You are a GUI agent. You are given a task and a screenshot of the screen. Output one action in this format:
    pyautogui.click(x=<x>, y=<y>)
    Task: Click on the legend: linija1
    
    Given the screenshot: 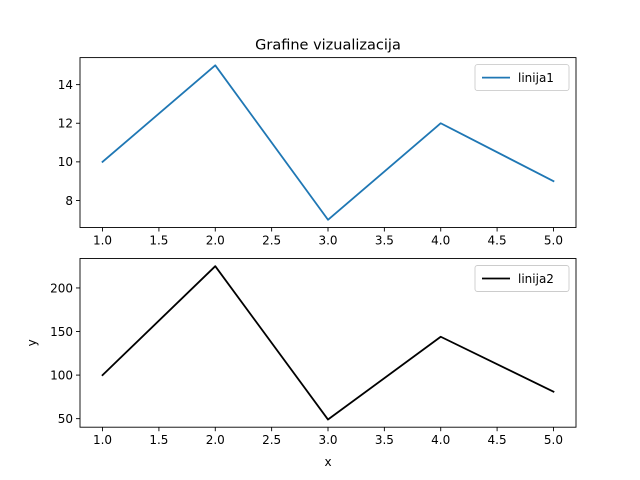 What is the action you would take?
    pyautogui.click(x=522, y=78)
    